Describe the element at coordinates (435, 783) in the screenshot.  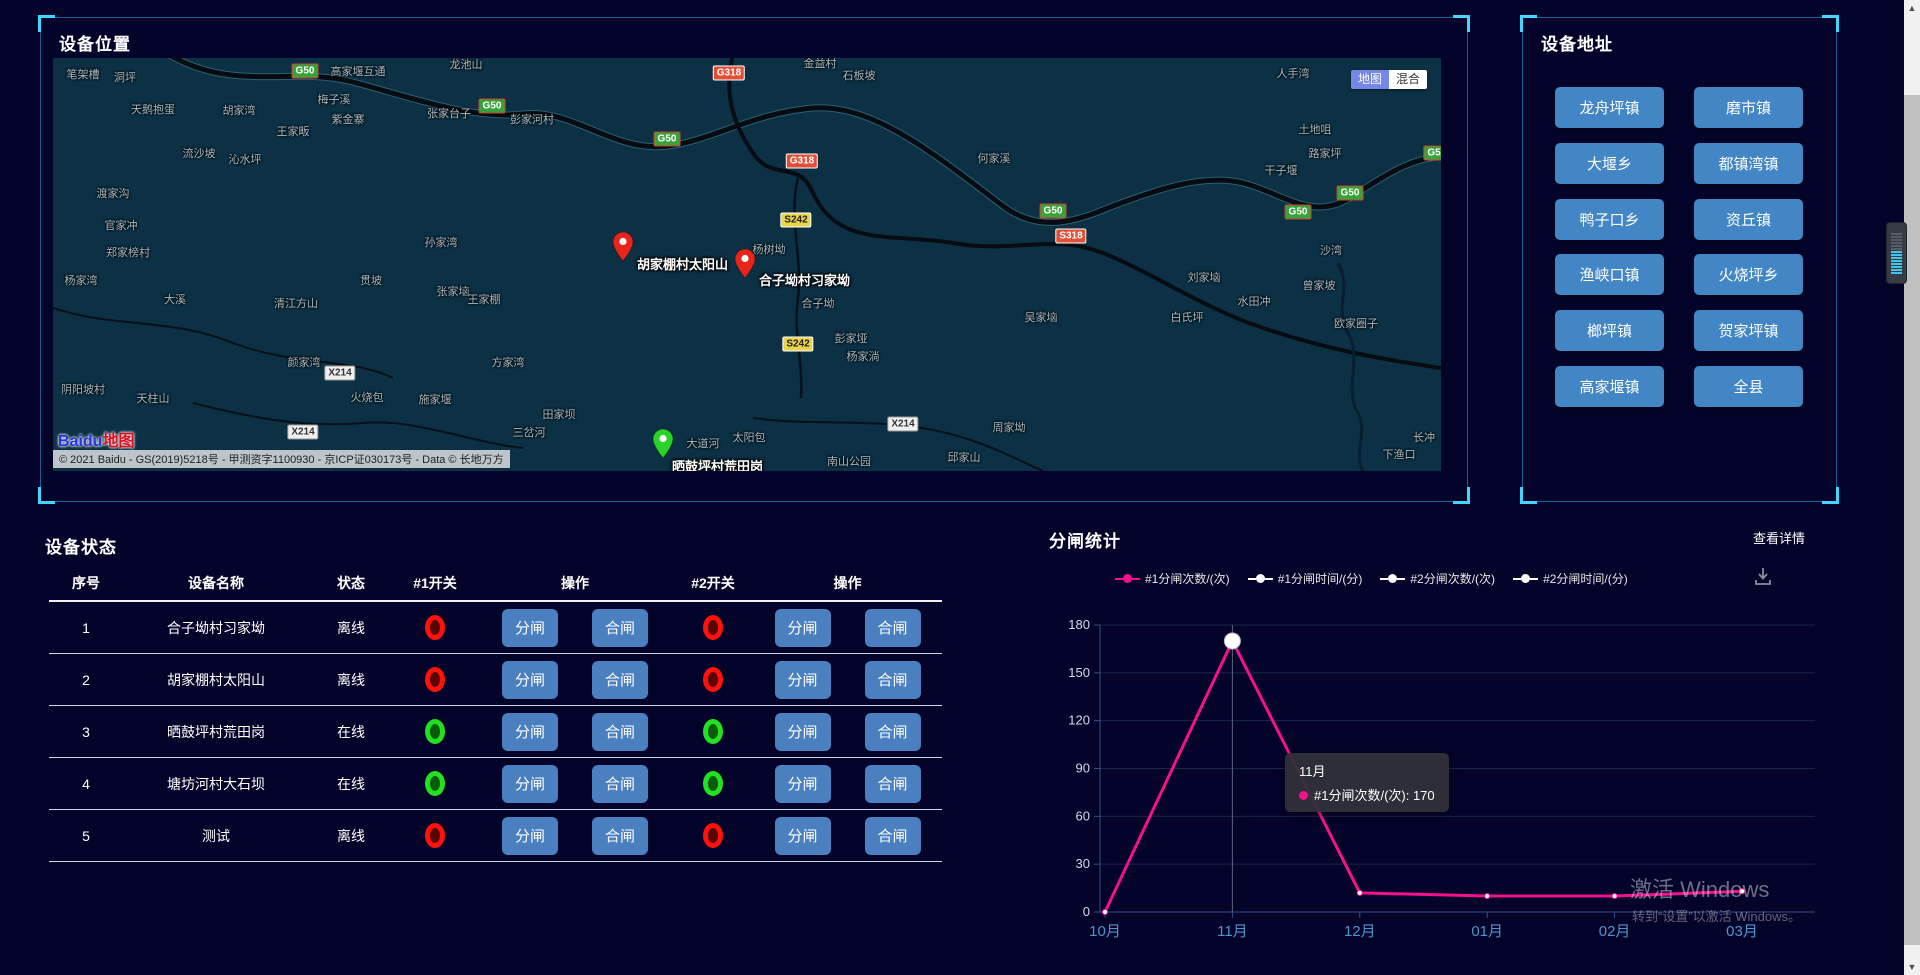
I see `switch1-green-indicator` at that location.